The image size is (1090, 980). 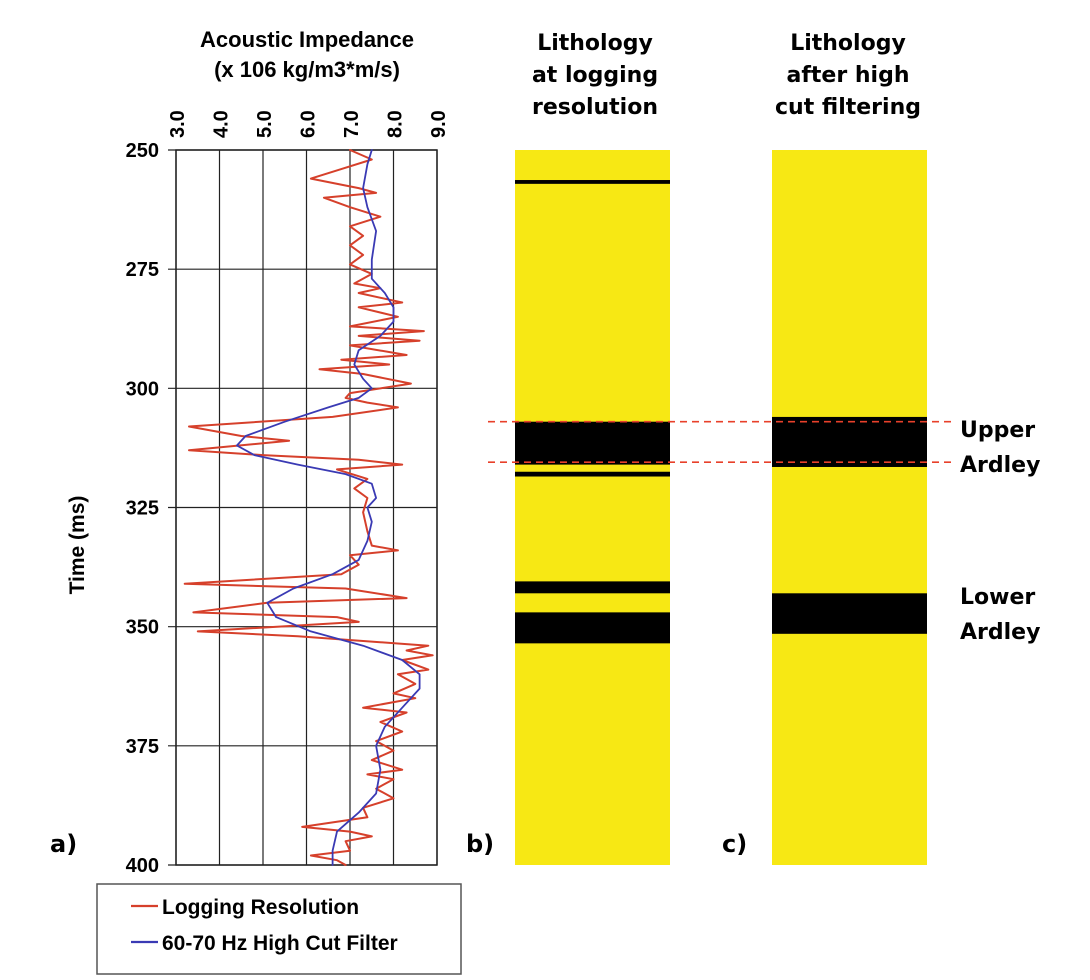 I want to click on formation-label-upper: Upper, so click(x=997, y=430).